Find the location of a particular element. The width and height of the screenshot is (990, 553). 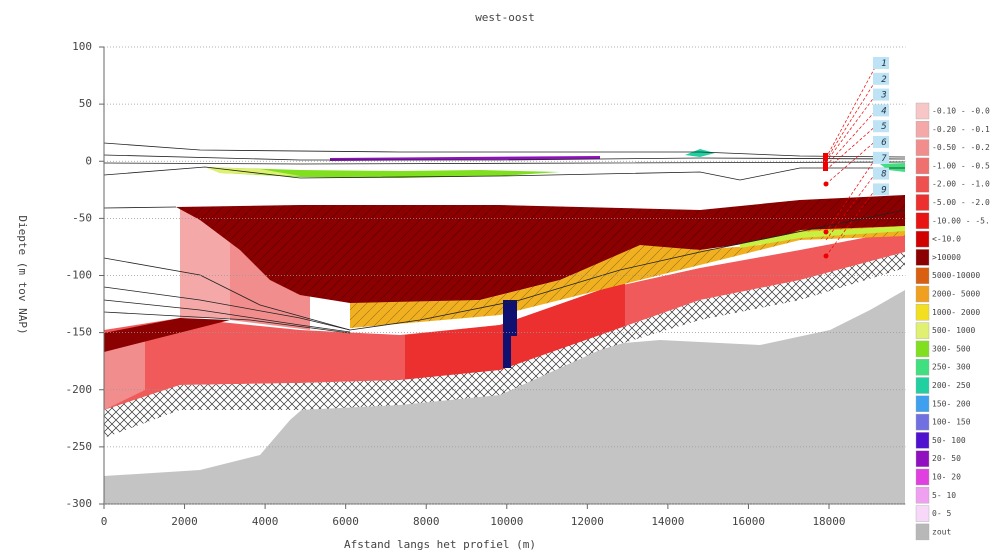

x-tick-label: 16000 is located at coordinates (748, 521).